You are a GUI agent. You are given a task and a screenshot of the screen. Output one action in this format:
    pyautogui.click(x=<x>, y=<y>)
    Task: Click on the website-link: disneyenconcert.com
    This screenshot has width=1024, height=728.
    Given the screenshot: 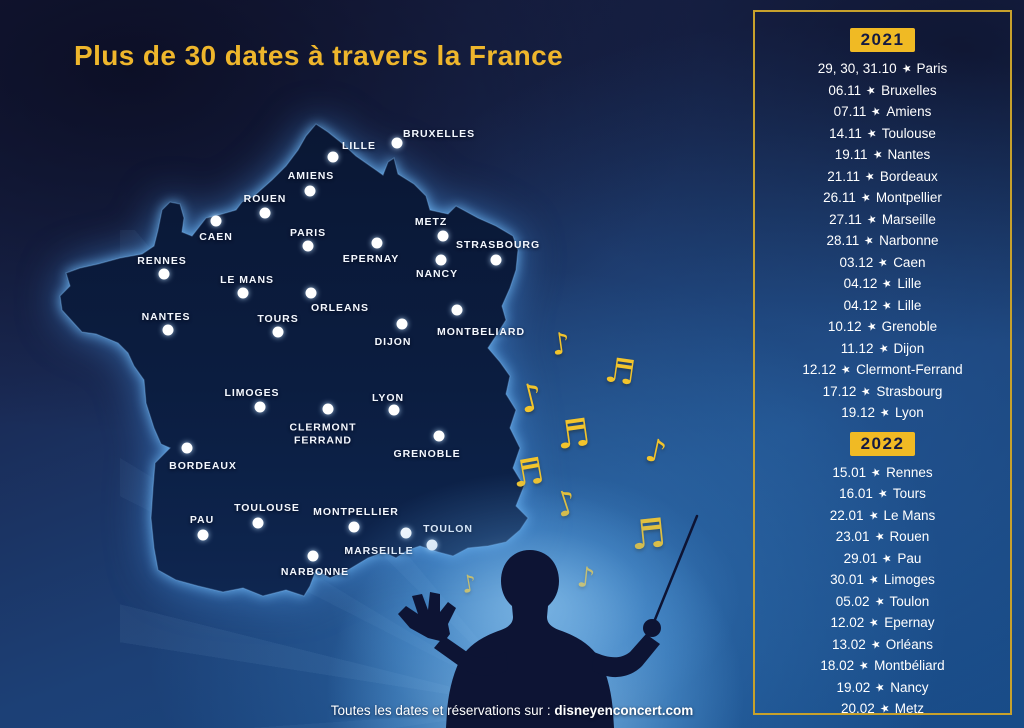 What is the action you would take?
    pyautogui.click(x=624, y=710)
    